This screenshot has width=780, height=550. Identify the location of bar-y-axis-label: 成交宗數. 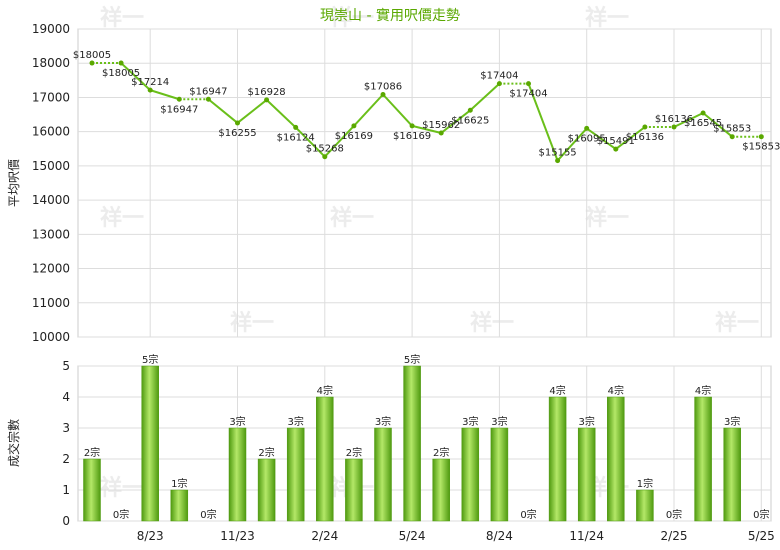
(13, 443).